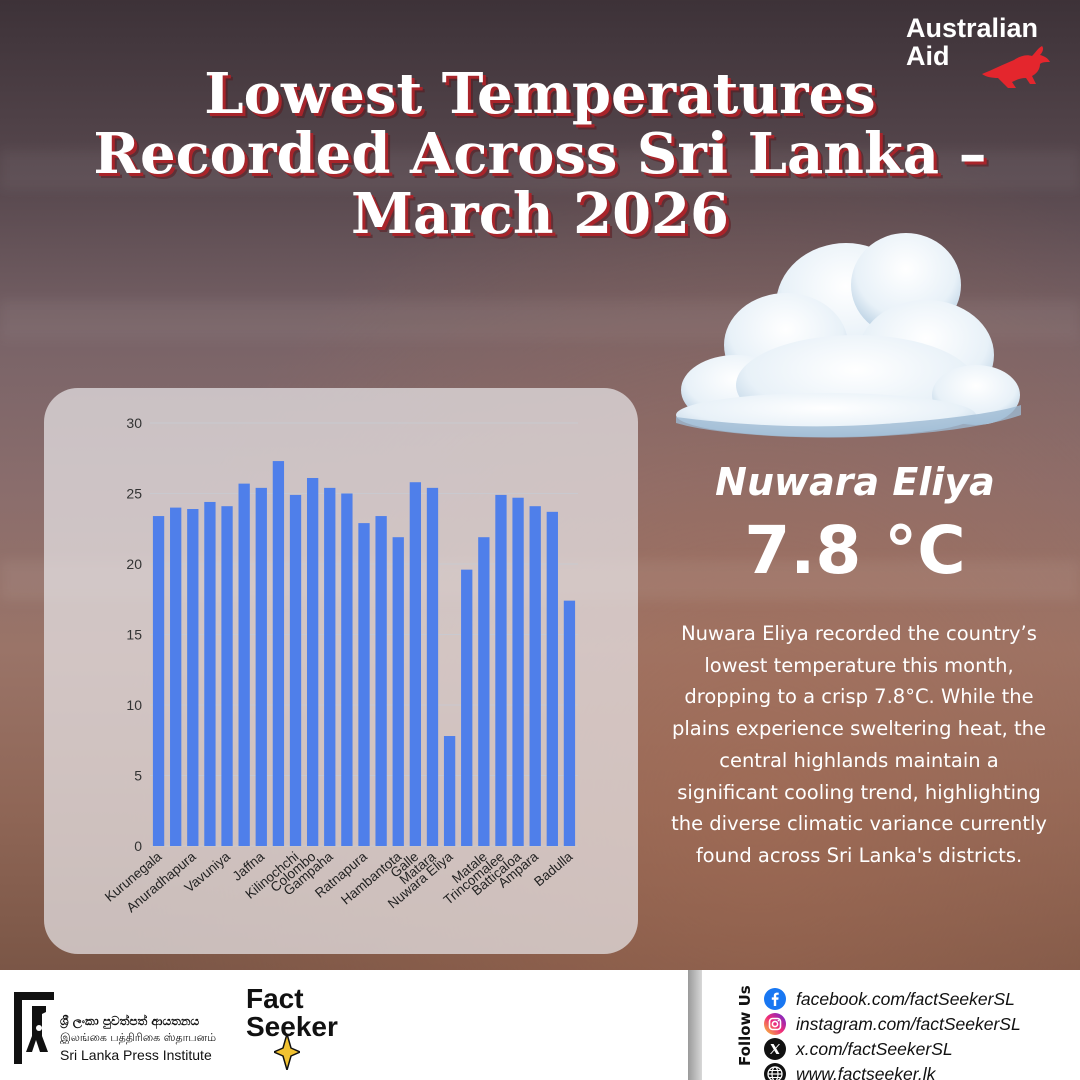 This screenshot has width=1080, height=1080. I want to click on cloud-icon, so click(848, 335).